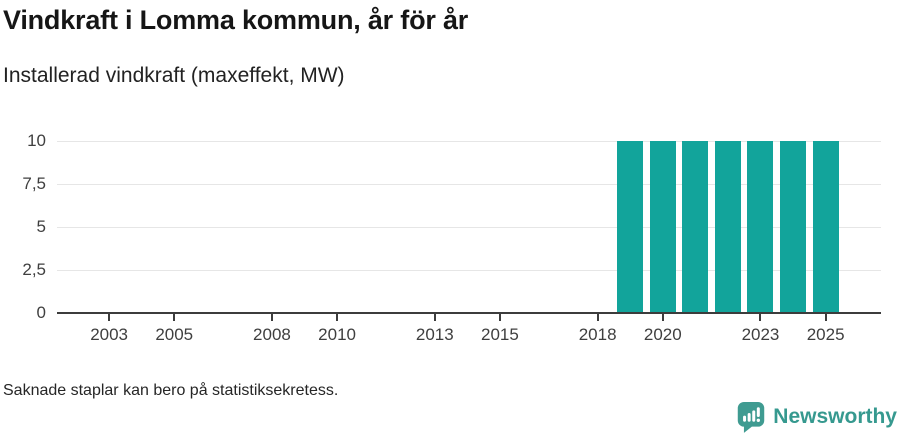  I want to click on x-tick-label: 2015, so click(500, 334).